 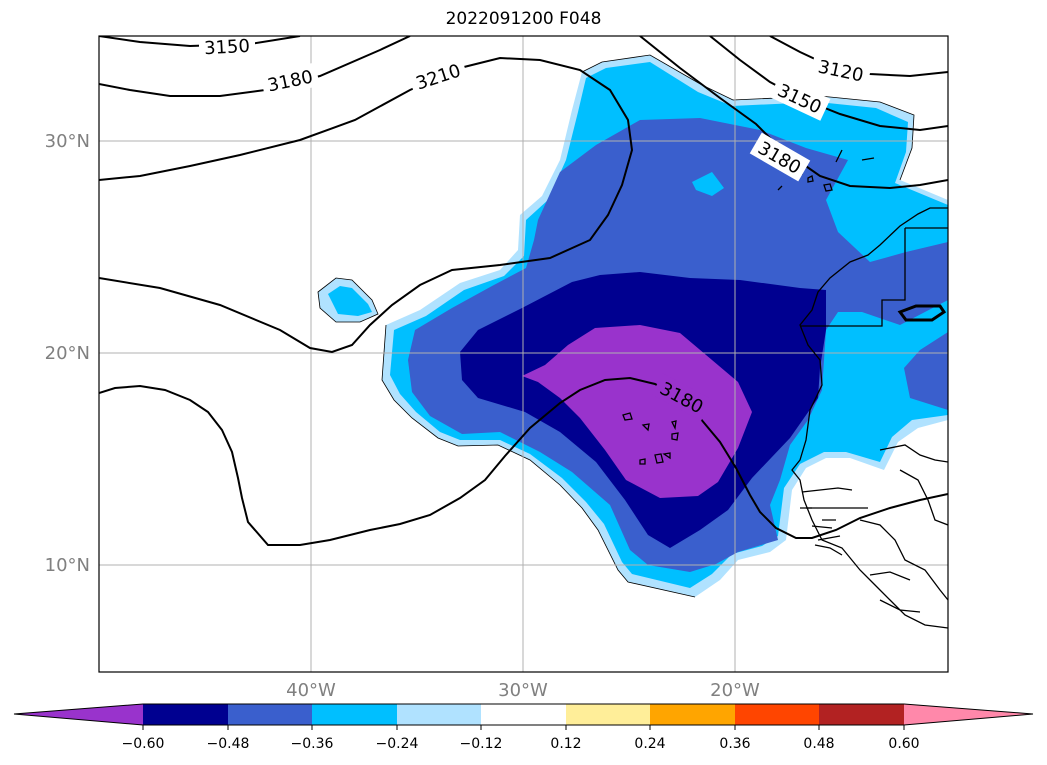 What do you see at coordinates (904, 744) in the screenshot?
I see `colorbar-tick-label: 0.60` at bounding box center [904, 744].